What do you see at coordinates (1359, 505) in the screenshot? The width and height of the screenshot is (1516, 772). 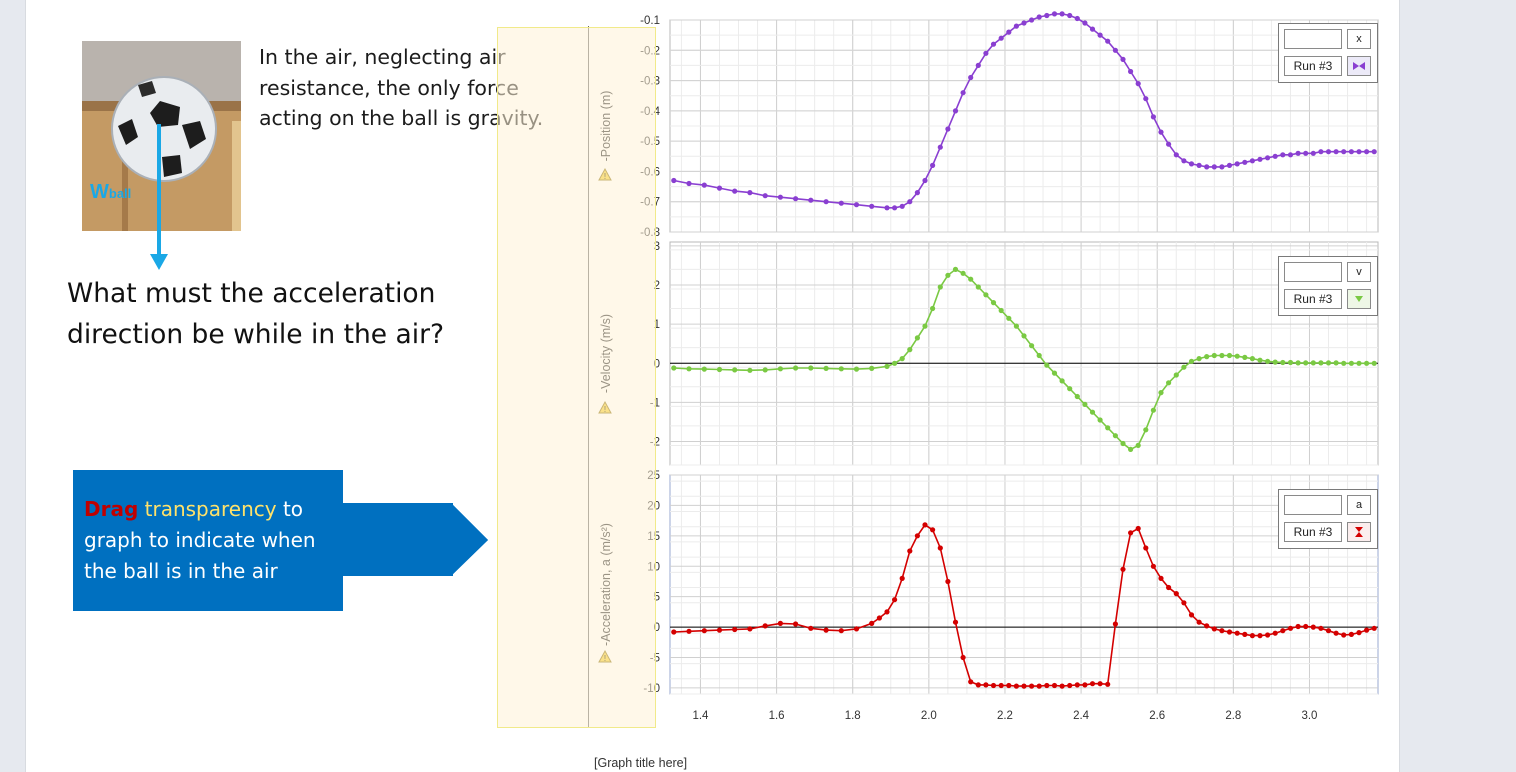 I see `legend-acceleration-symbol: a` at bounding box center [1359, 505].